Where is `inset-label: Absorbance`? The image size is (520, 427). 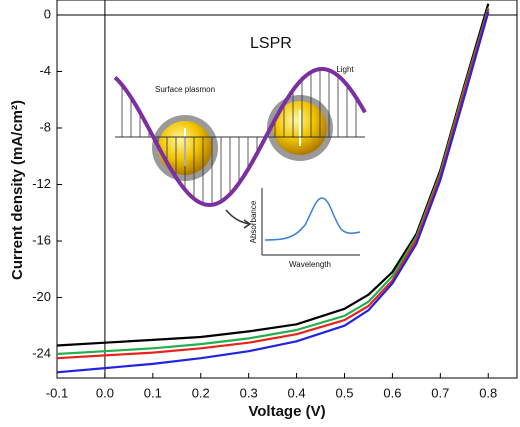
inset-label: Absorbance is located at coordinates (253, 221).